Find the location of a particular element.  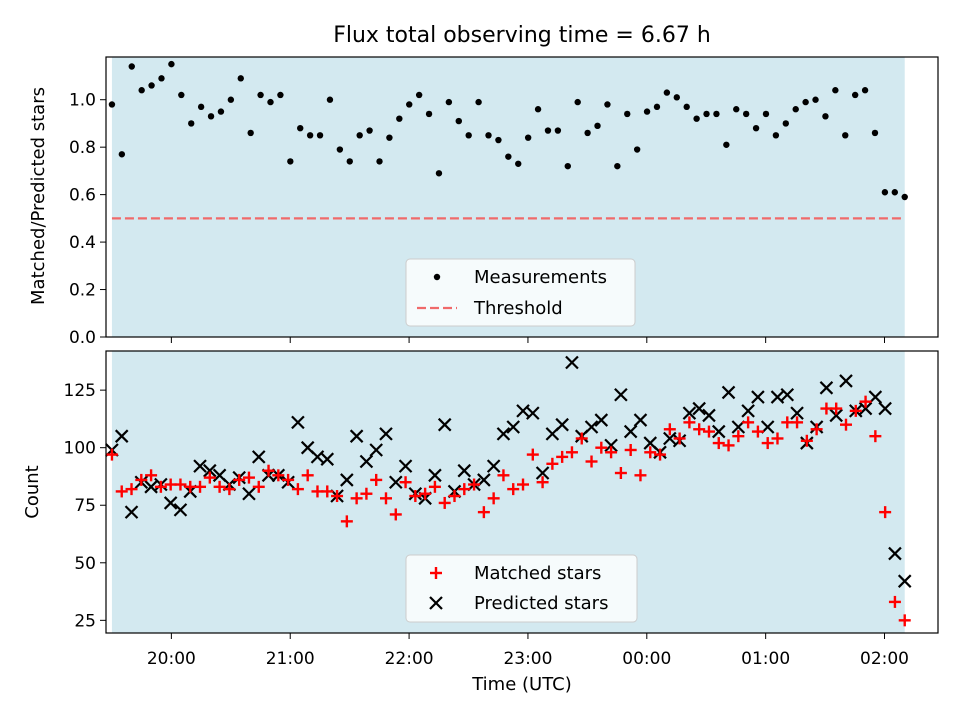

x-tick-label: 02:00 is located at coordinates (884, 659).